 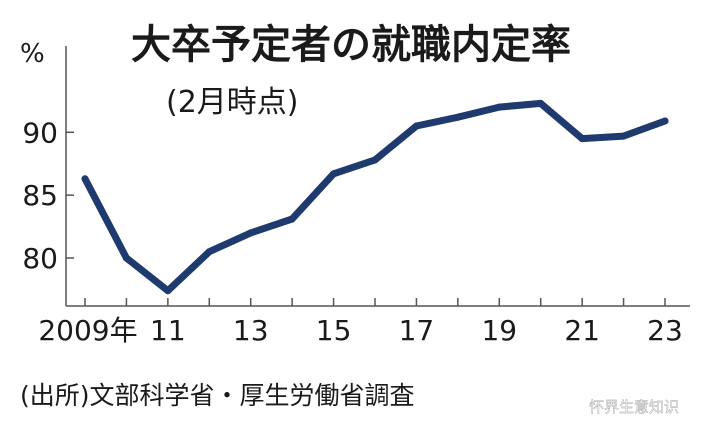 I want to click on watermark: 怀界生意知识, so click(x=634, y=407).